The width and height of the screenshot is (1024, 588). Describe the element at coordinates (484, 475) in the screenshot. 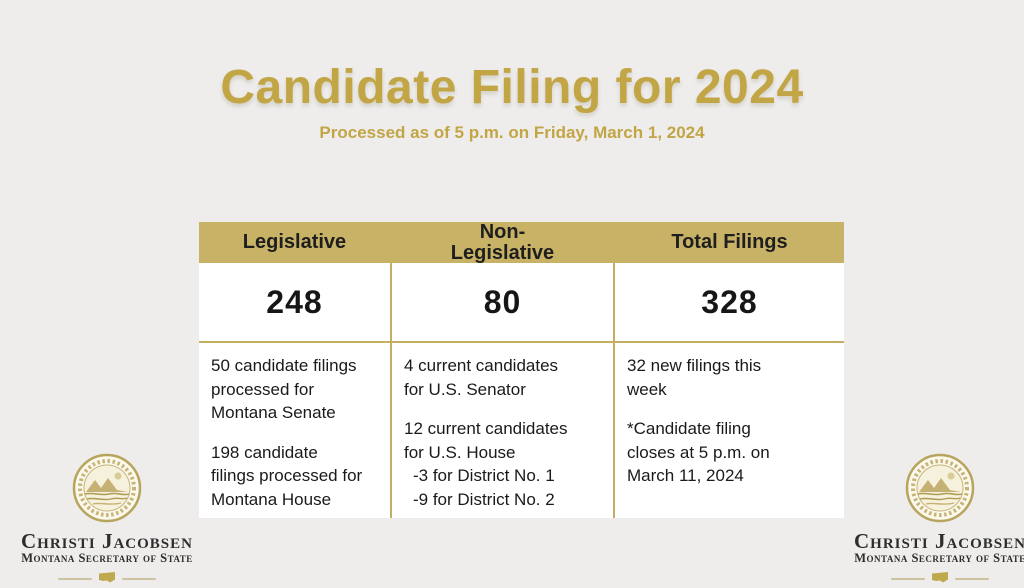

I see `detail-district-1: -3 for District No. 1` at that location.